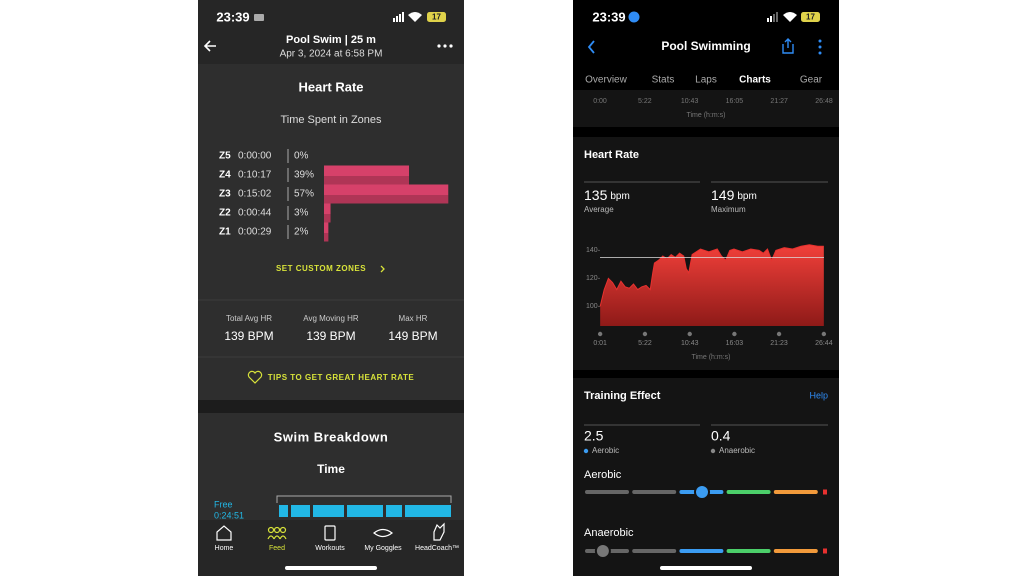 Image resolution: width=1024 pixels, height=576 pixels. I want to click on x-tick-label: 0:00, so click(600, 101).